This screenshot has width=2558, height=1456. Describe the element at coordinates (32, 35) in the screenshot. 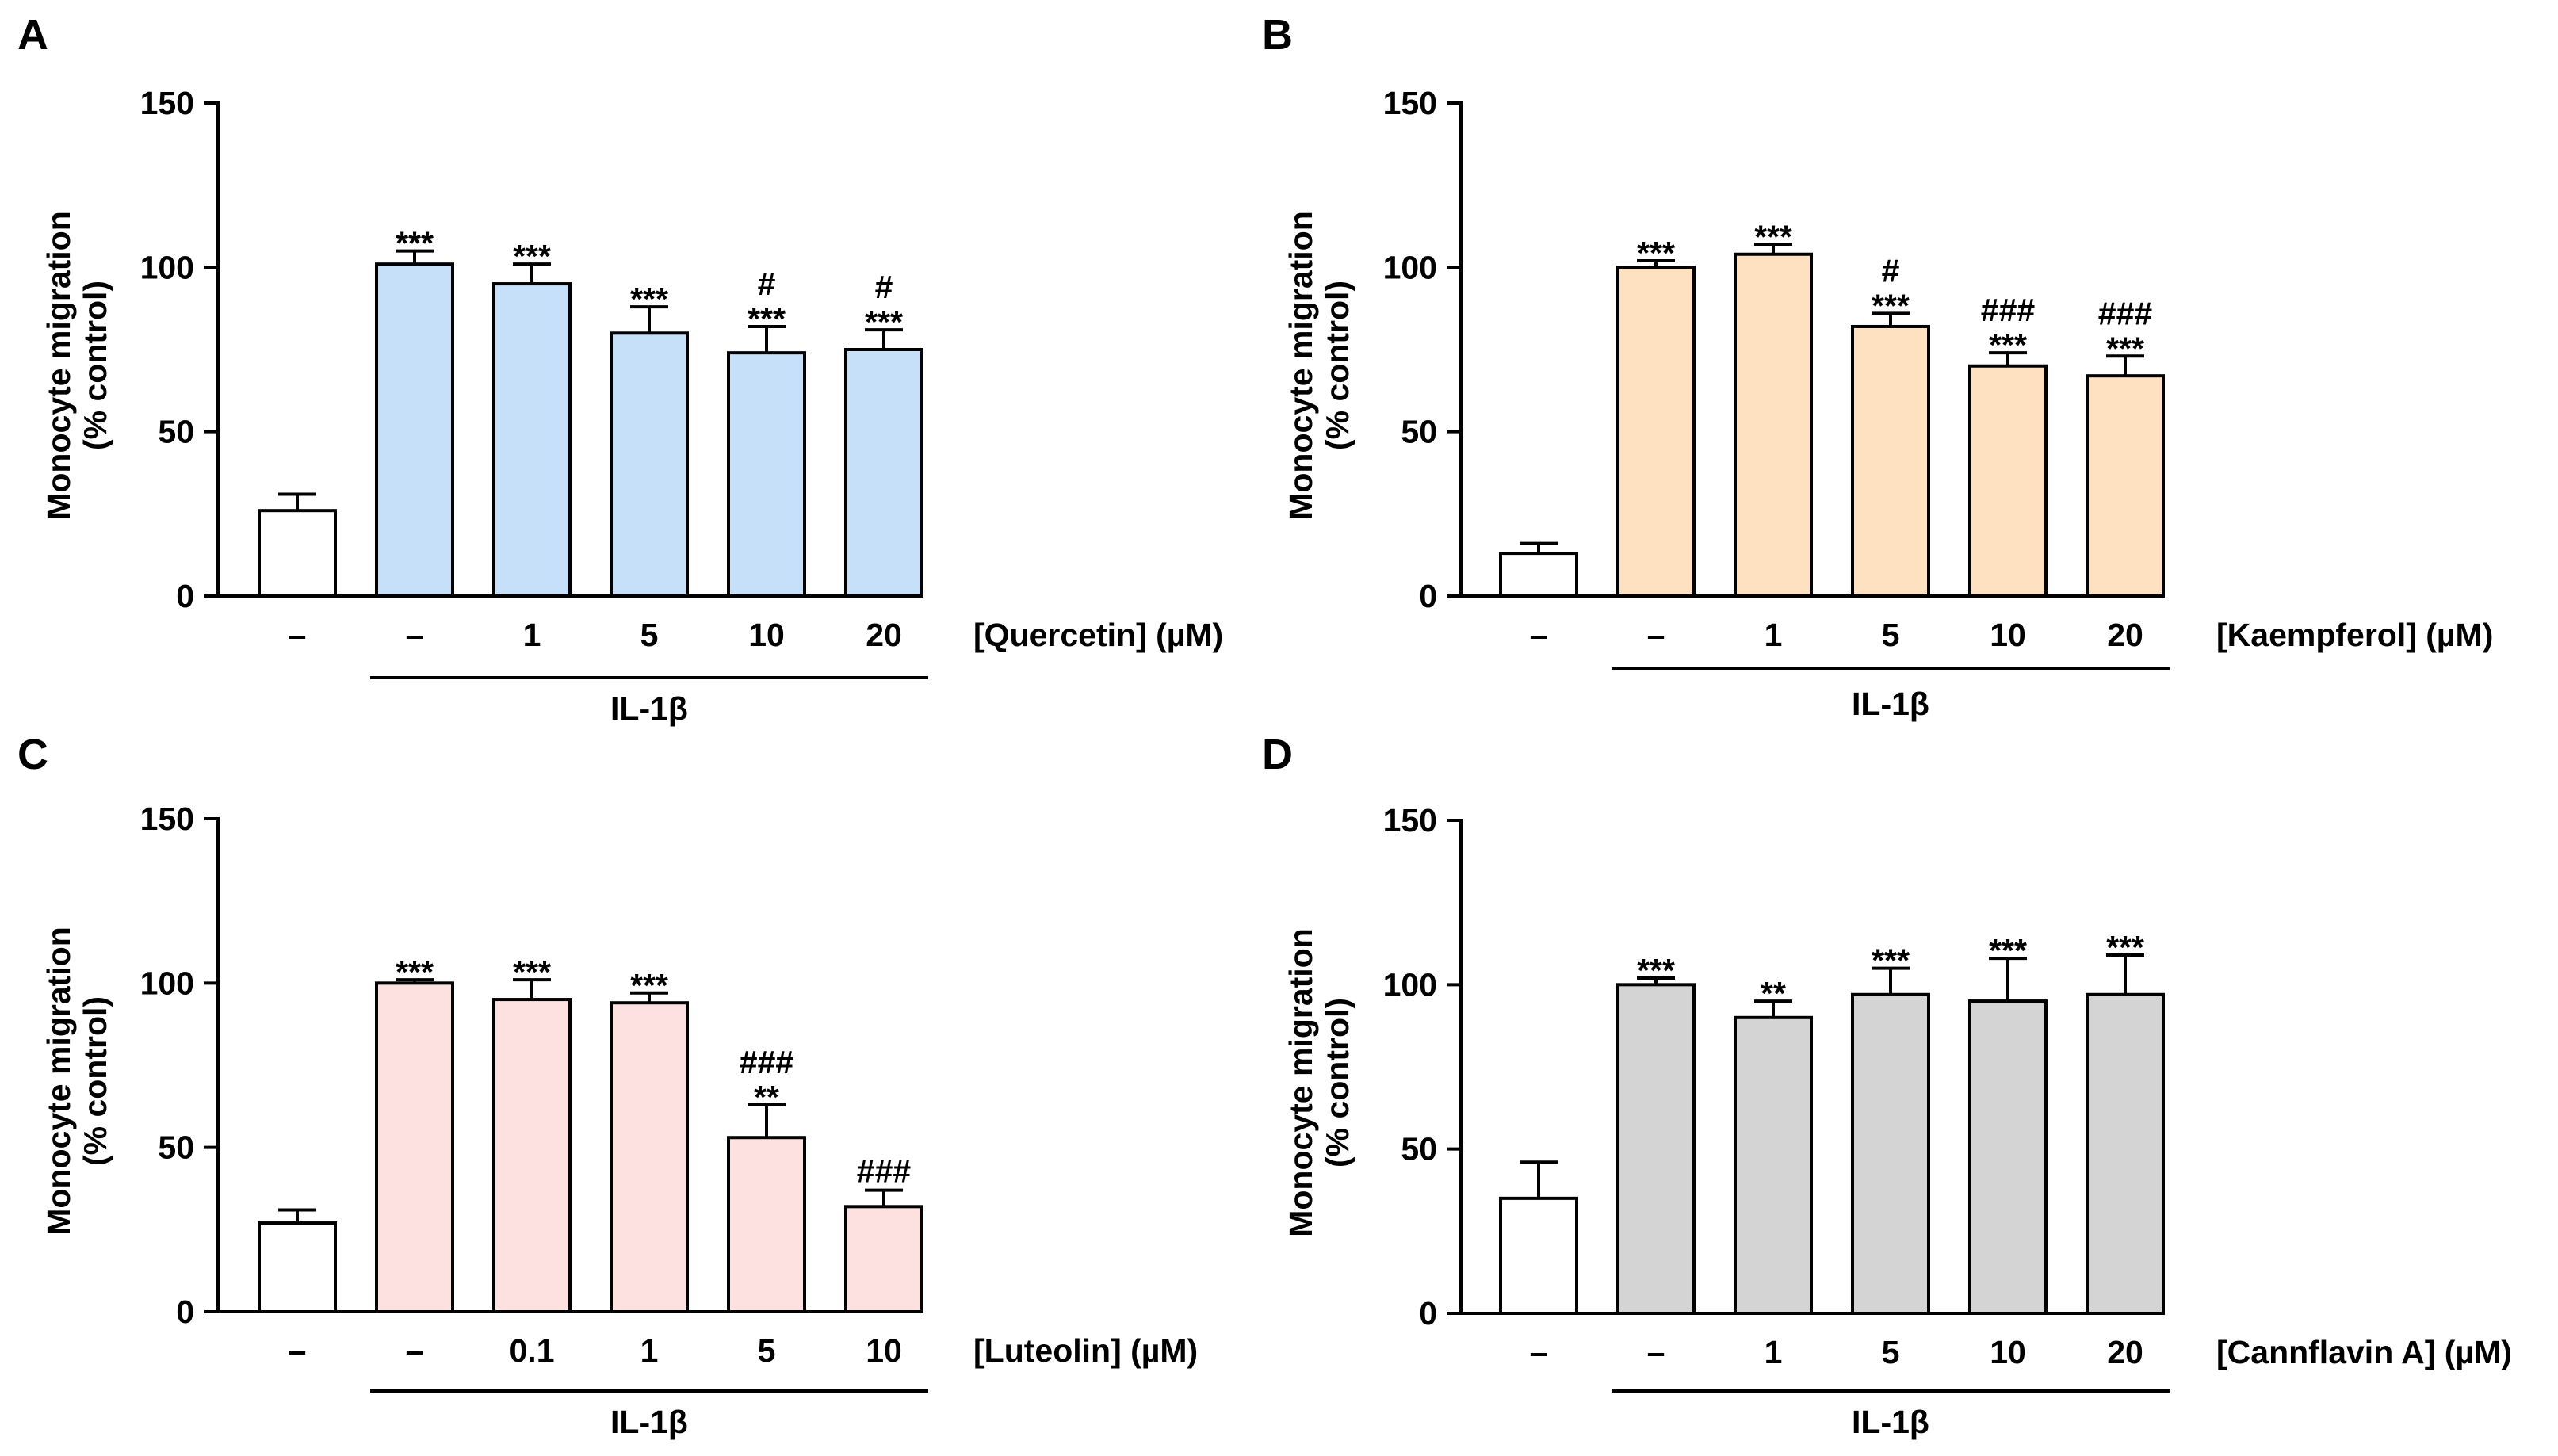

I see `panel-letter: A` at that location.